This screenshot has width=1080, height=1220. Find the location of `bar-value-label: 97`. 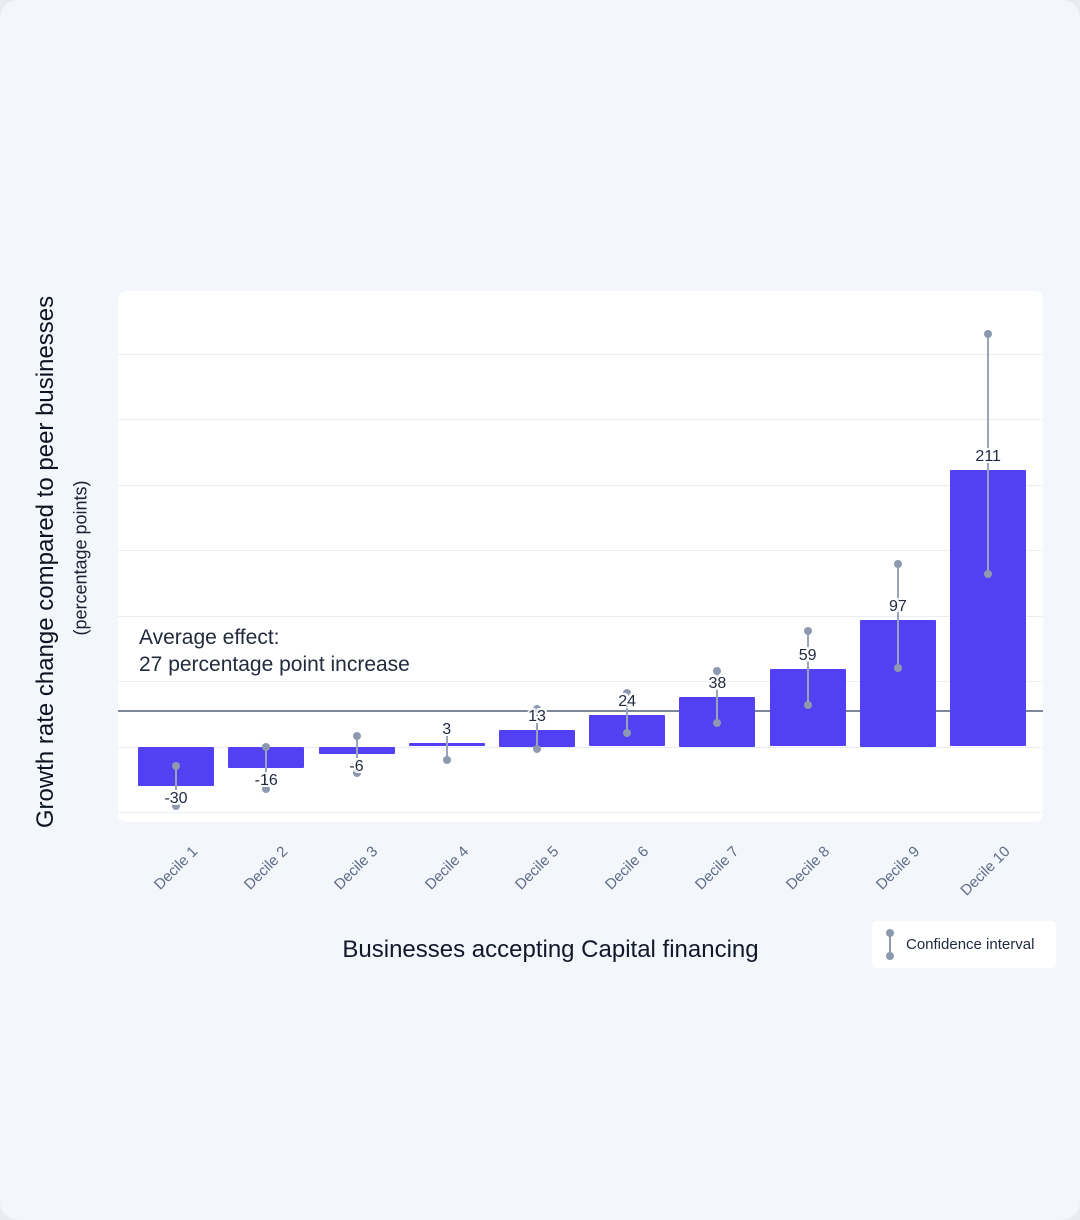

bar-value-label: 97 is located at coordinates (897, 606).